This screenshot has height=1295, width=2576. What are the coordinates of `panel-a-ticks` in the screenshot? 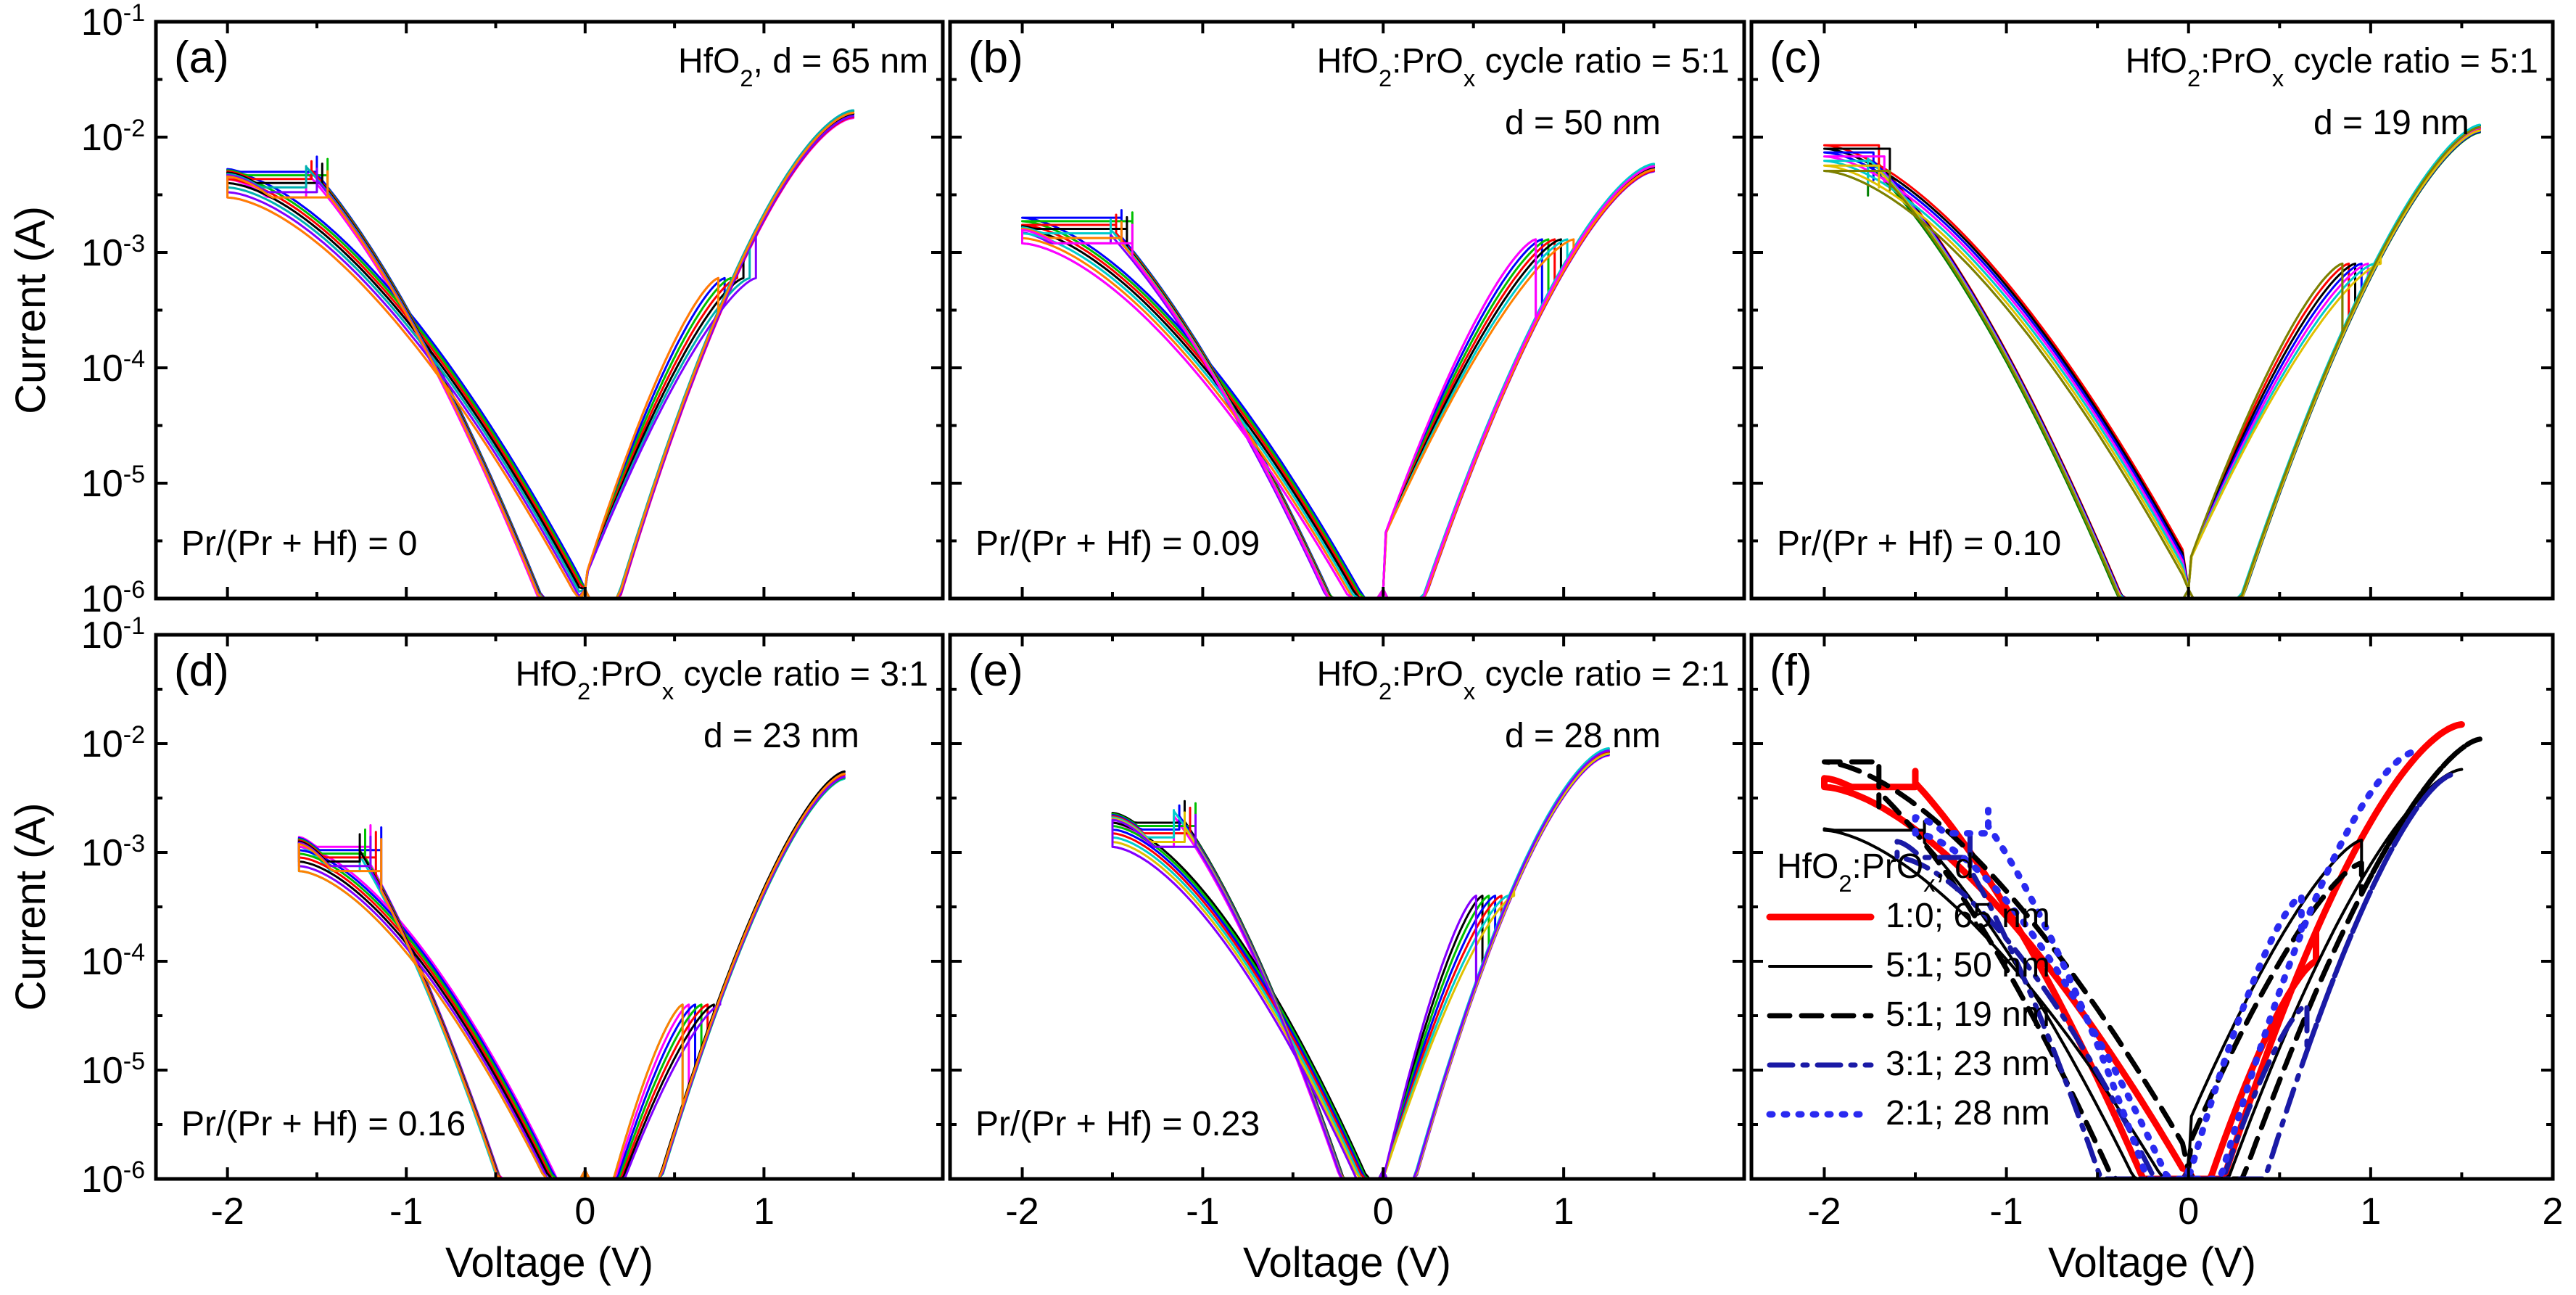 It's located at (549, 310).